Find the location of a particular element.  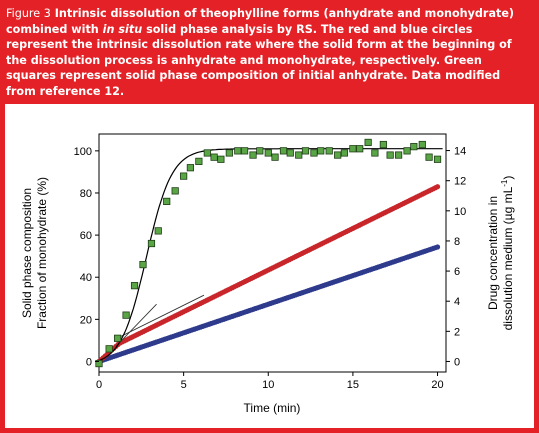

figure-label: Figure 3 is located at coordinates (28, 13).